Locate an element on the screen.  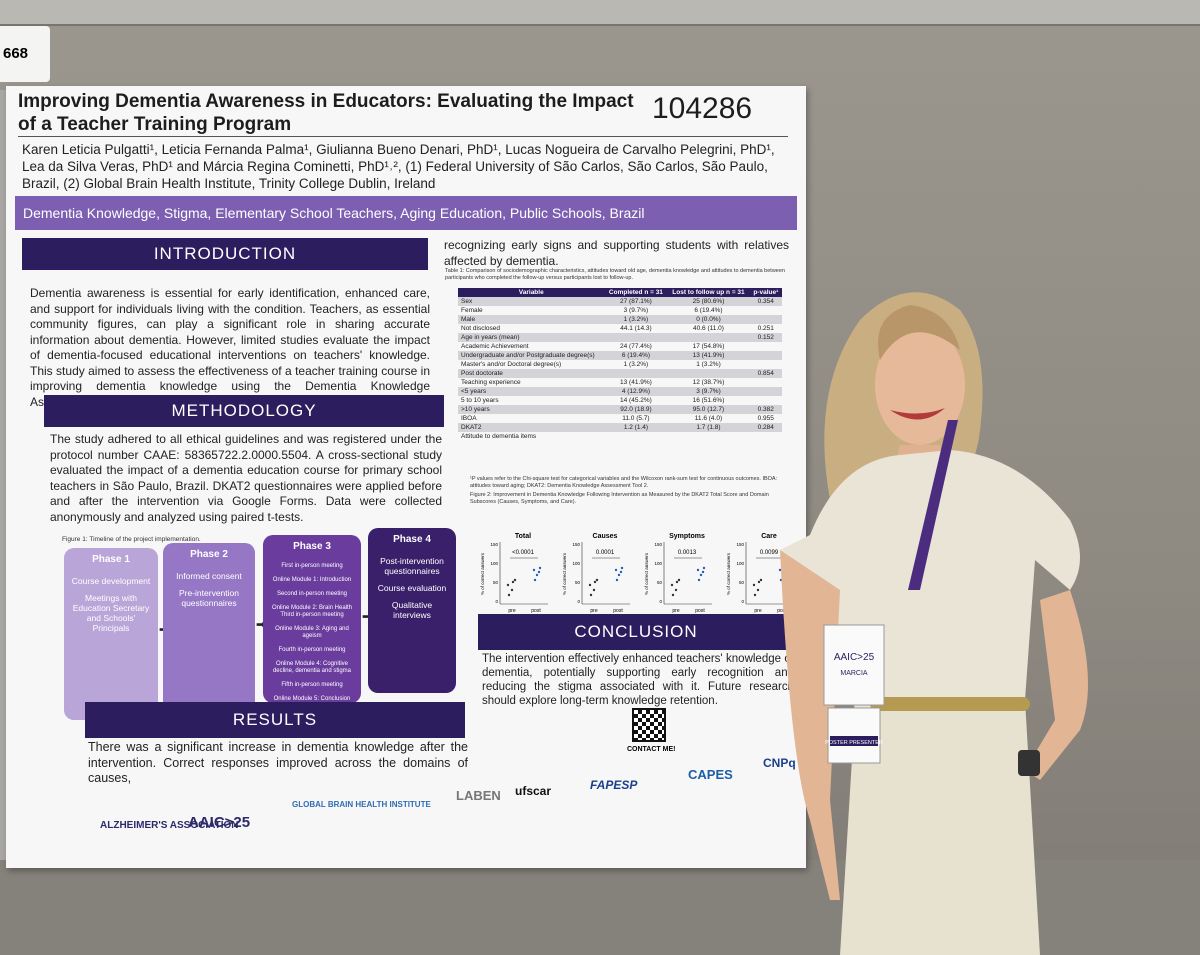
phase-item: Fourth in-person meeting is located at coordinates (312, 650).